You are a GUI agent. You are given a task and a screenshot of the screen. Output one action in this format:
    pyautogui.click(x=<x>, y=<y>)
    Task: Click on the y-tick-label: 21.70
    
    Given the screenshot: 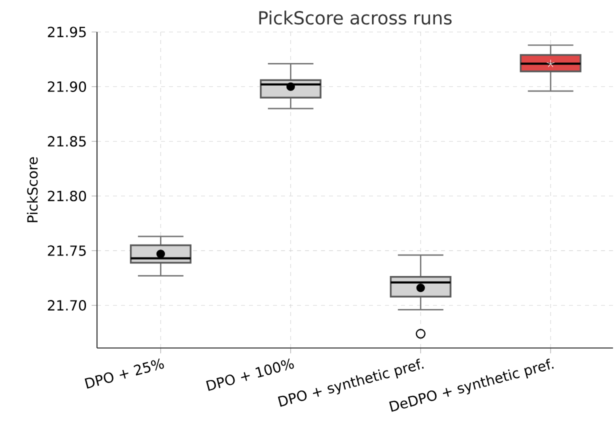 What is the action you would take?
    pyautogui.click(x=67, y=305)
    